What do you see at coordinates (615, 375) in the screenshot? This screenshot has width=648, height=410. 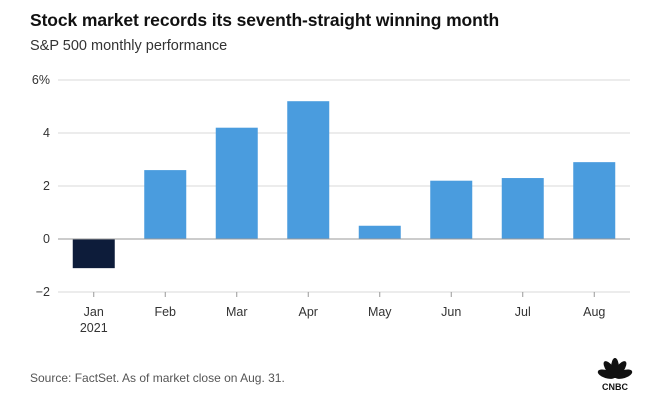 I see `cnbc-peacock-logo: CNBC` at bounding box center [615, 375].